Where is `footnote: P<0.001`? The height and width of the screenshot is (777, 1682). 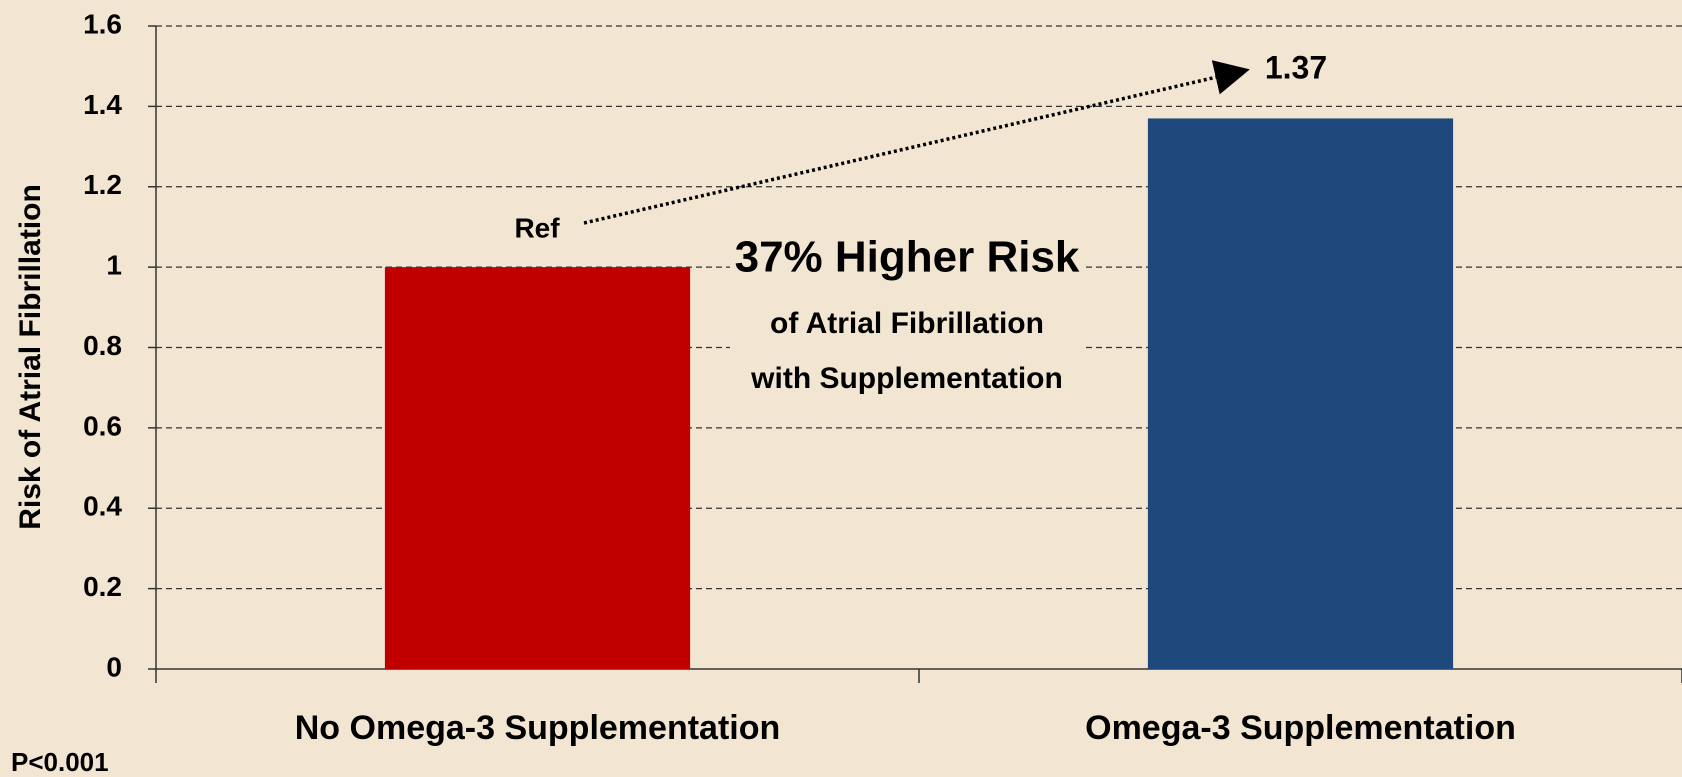 footnote: P<0.001 is located at coordinates (60, 762).